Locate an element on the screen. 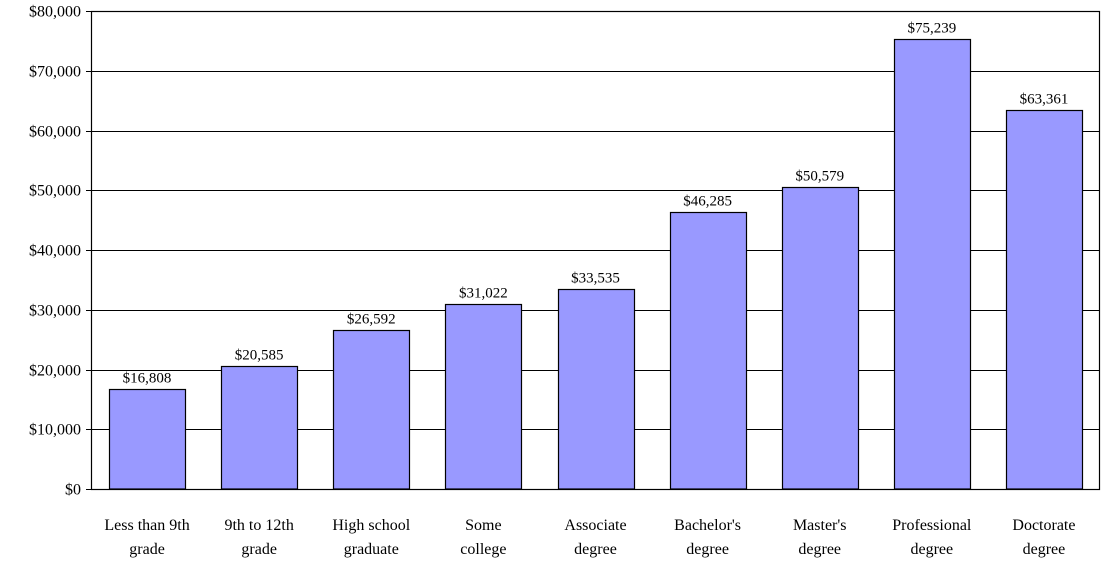 Image resolution: width=1114 pixels, height=567 pixels. data-label: $20,585 is located at coordinates (259, 356).